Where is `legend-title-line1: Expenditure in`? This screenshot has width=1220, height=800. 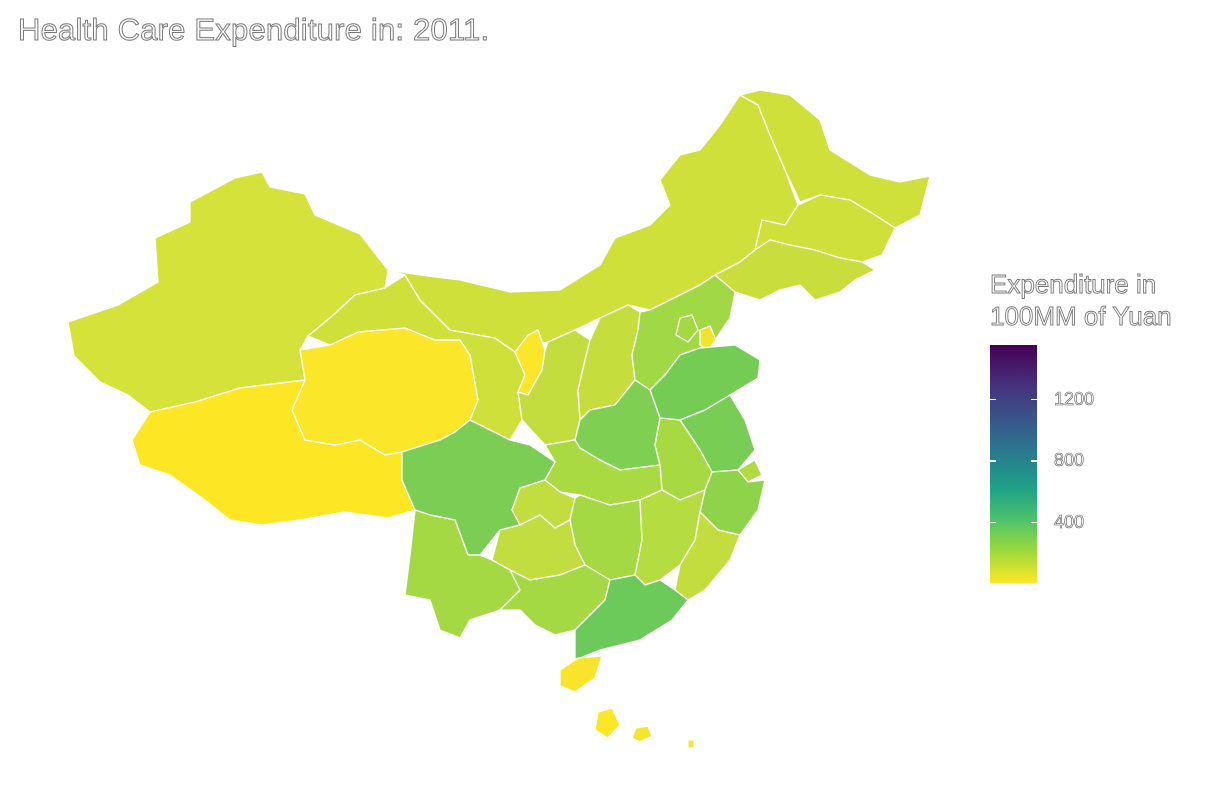 legend-title-line1: Expenditure in is located at coordinates (1073, 284).